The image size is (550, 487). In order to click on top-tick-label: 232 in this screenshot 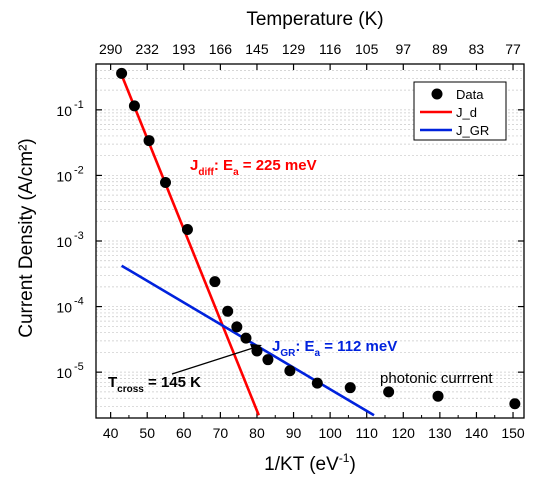, I will do `click(148, 49)`.